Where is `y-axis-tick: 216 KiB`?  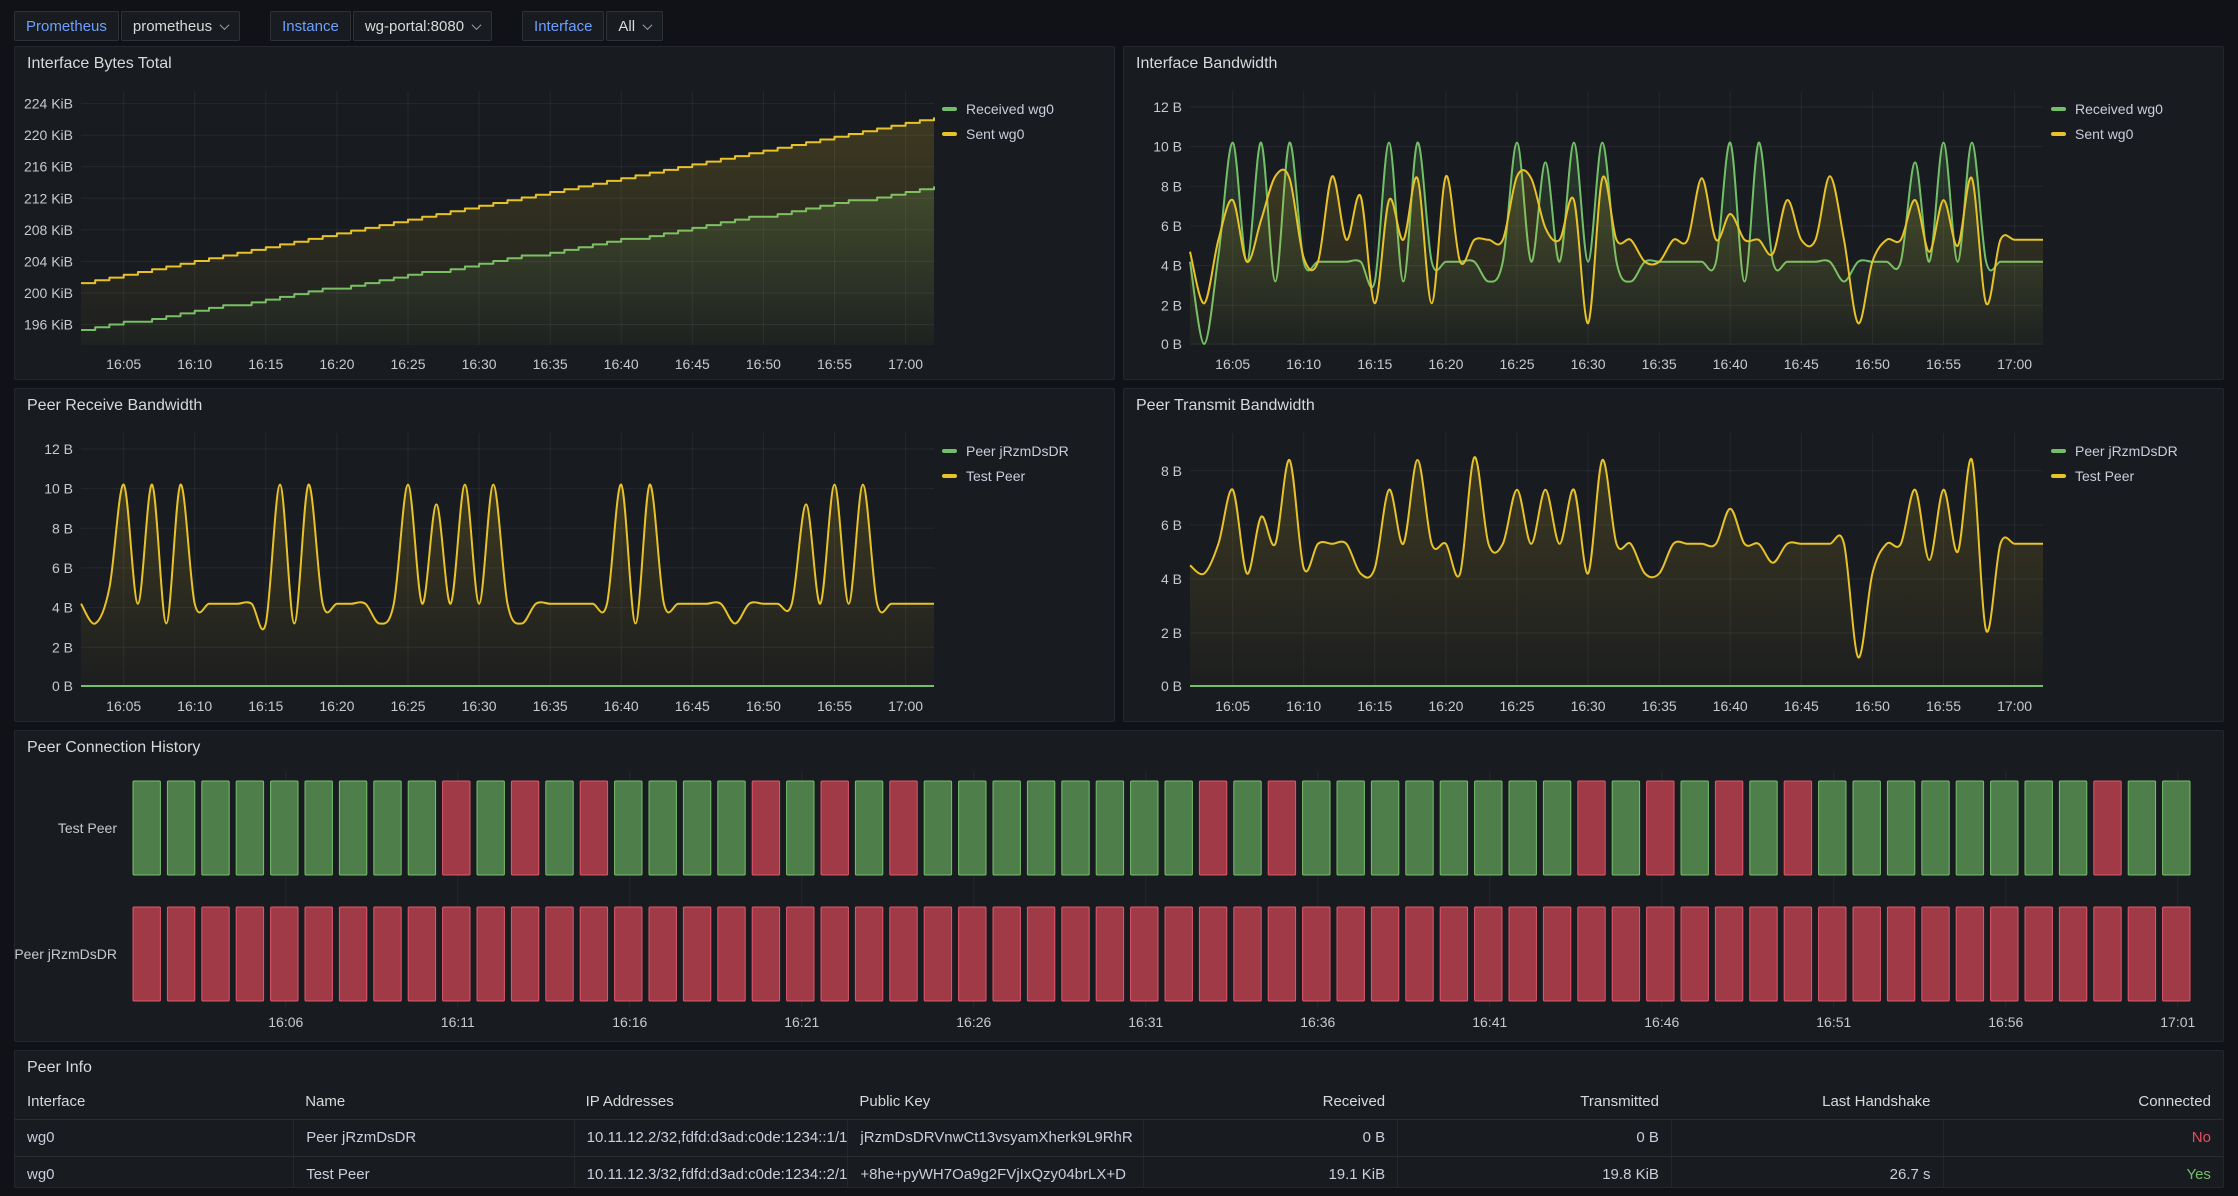
y-axis-tick: 216 KiB is located at coordinates (48, 167).